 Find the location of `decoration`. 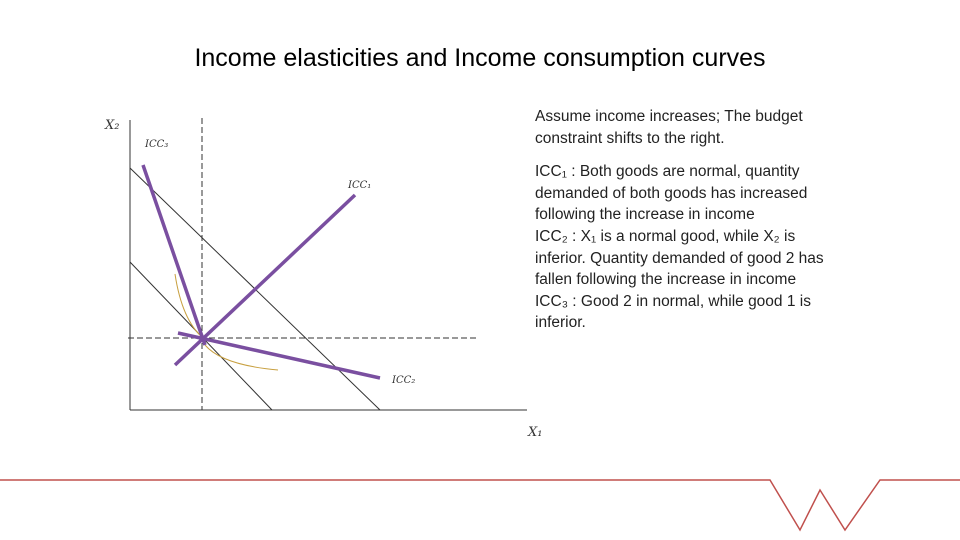

decoration is located at coordinates (480, 505).